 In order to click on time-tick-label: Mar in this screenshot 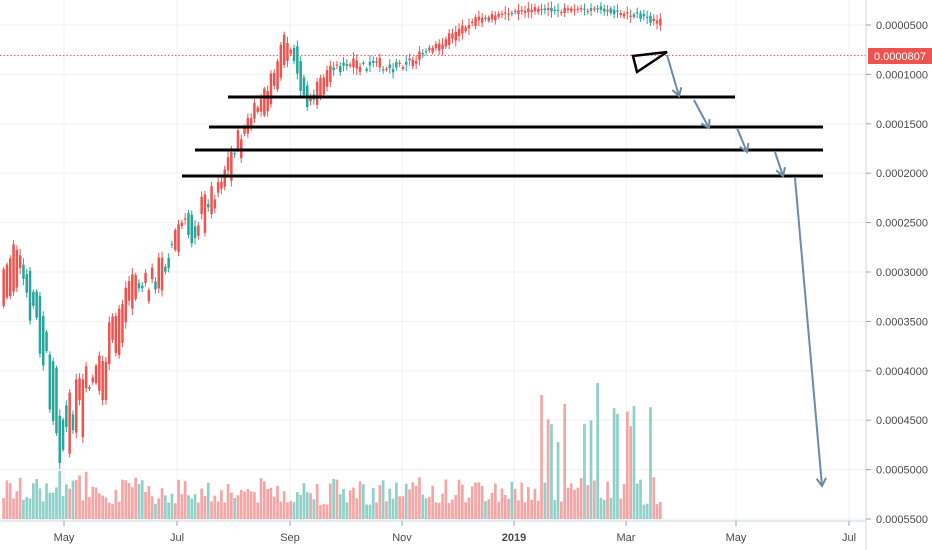, I will do `click(626, 538)`.